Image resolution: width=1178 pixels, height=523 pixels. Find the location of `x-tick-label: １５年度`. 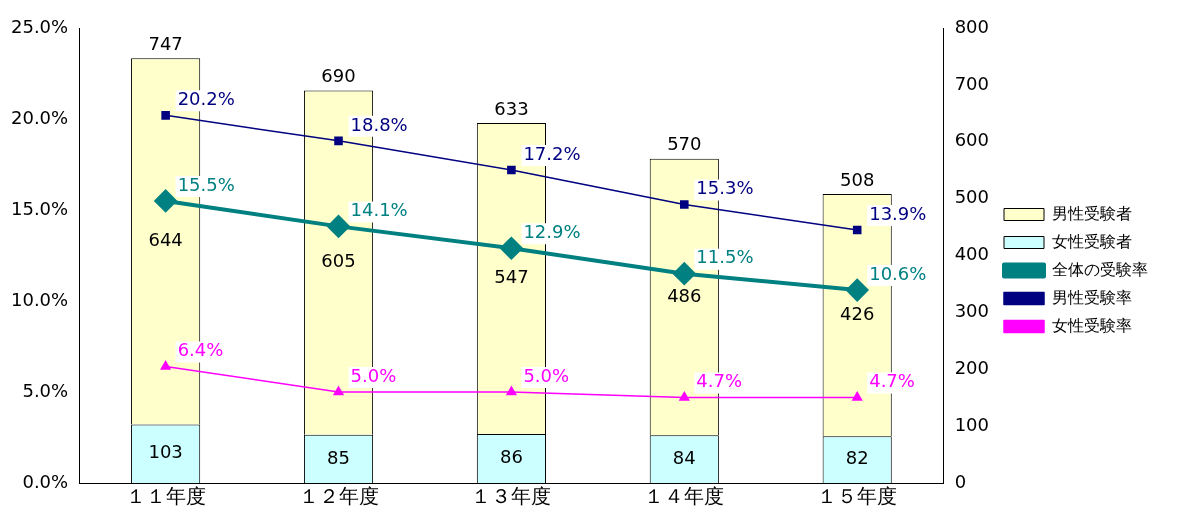

x-tick-label: １５年度 is located at coordinates (857, 496).